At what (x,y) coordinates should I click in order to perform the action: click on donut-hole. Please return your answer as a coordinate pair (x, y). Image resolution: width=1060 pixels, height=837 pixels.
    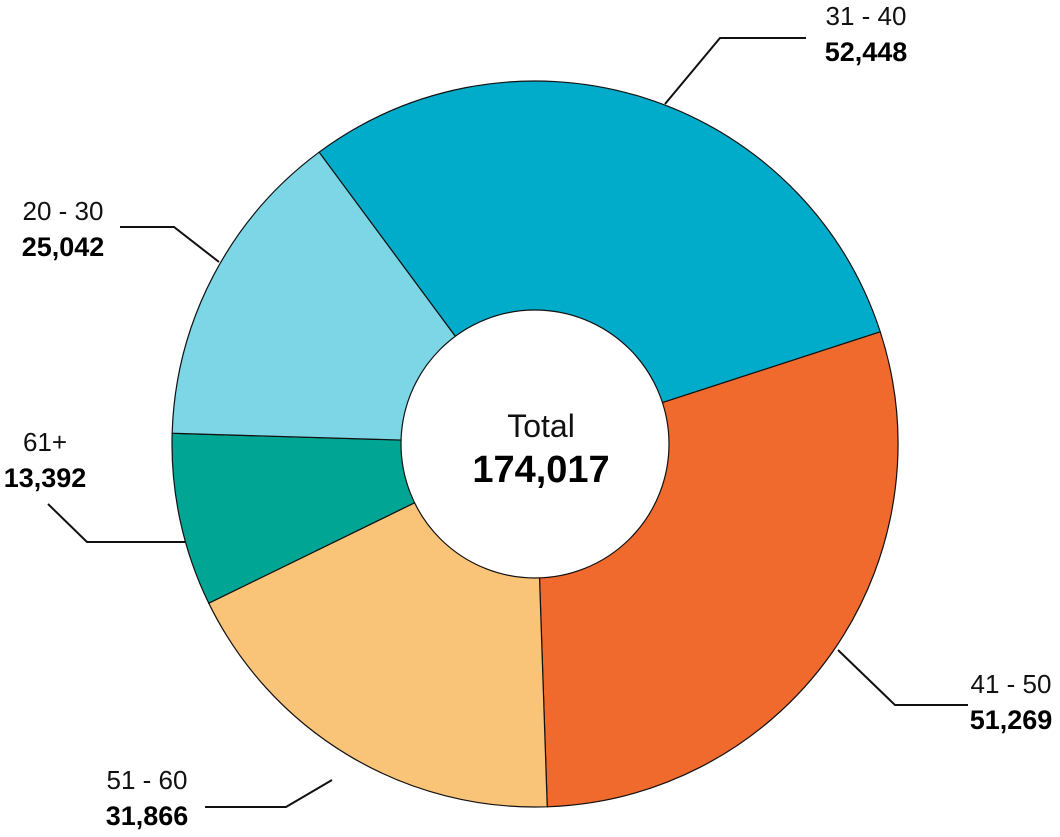
    Looking at the image, I should click on (535, 444).